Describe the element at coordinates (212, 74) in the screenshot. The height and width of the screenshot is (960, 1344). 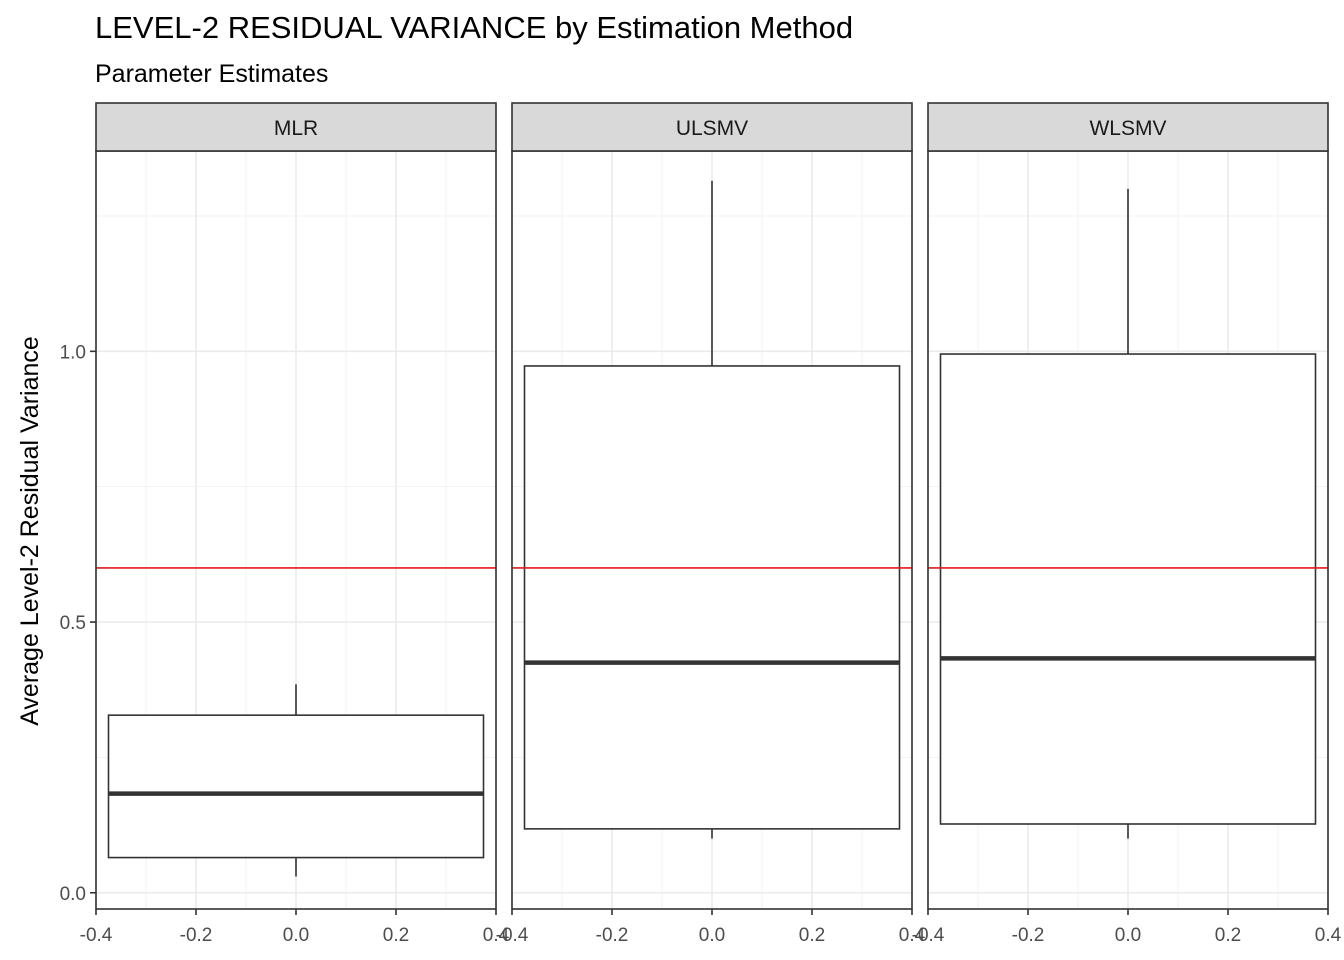
I see `chart-subtitle: Parameter Estimates` at that location.